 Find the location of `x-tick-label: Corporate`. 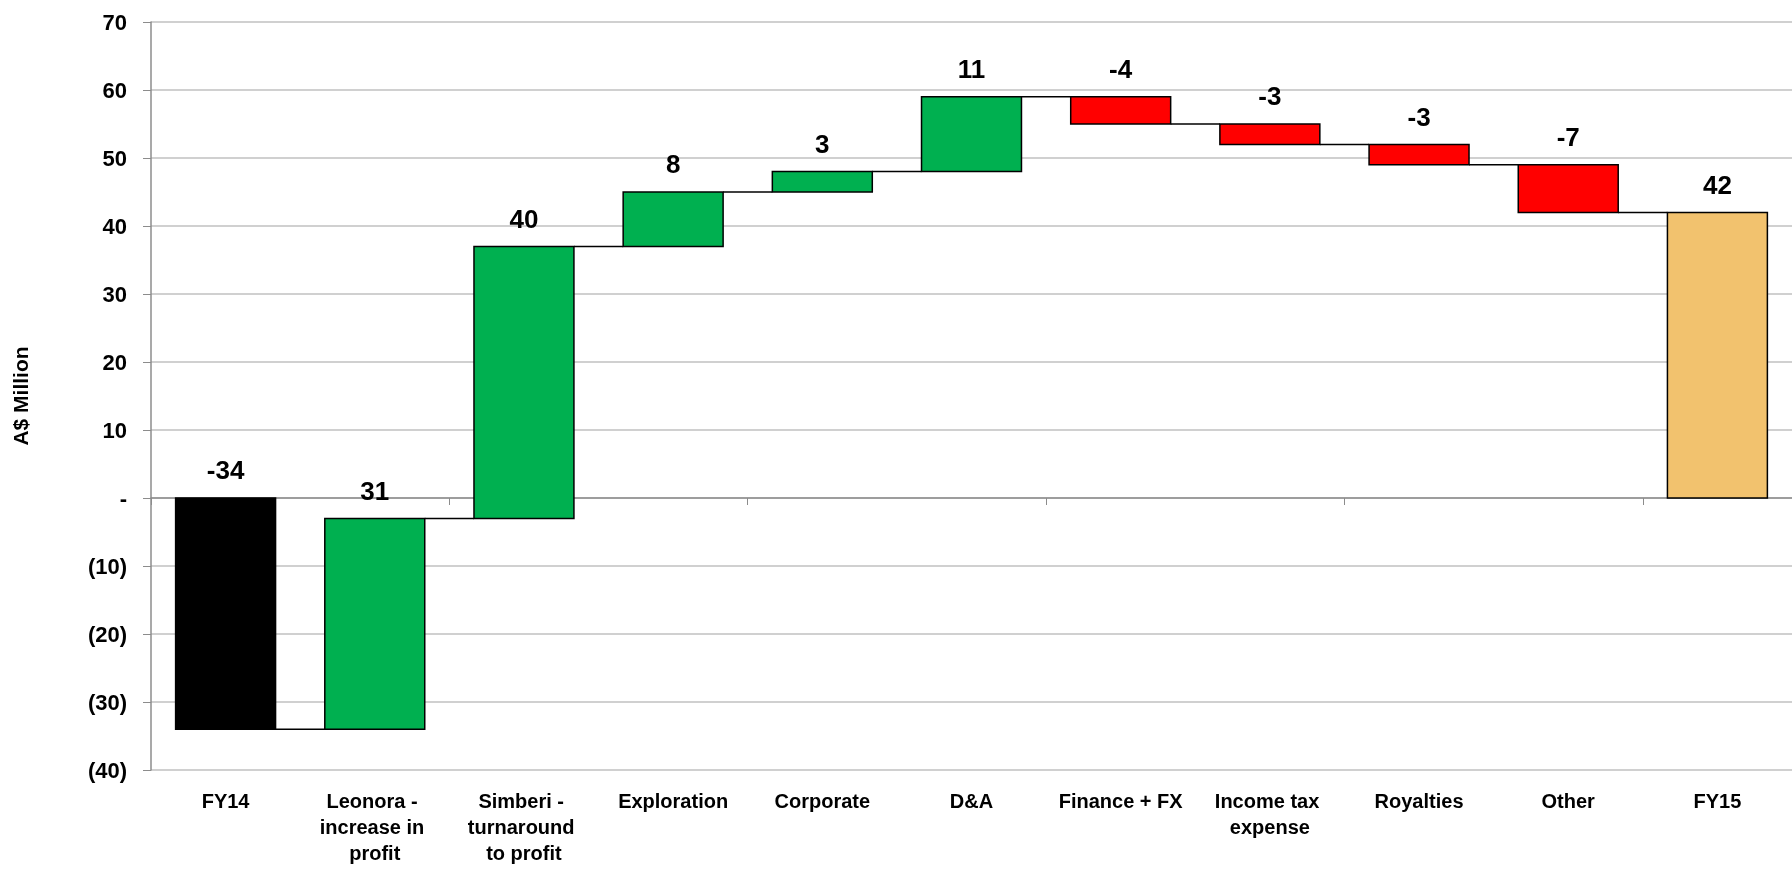

x-tick-label: Corporate is located at coordinates (822, 801).